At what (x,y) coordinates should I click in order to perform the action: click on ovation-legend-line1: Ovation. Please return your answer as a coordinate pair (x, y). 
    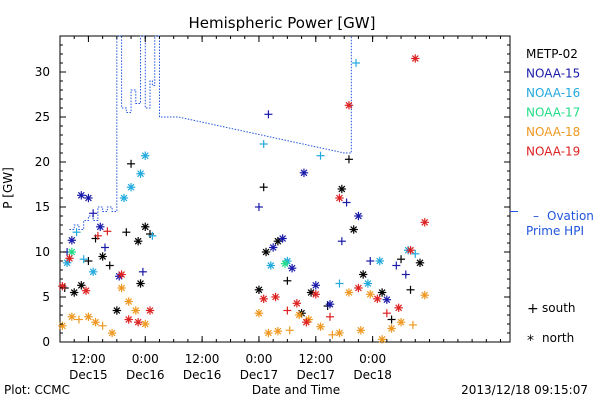
    Looking at the image, I should click on (570, 216).